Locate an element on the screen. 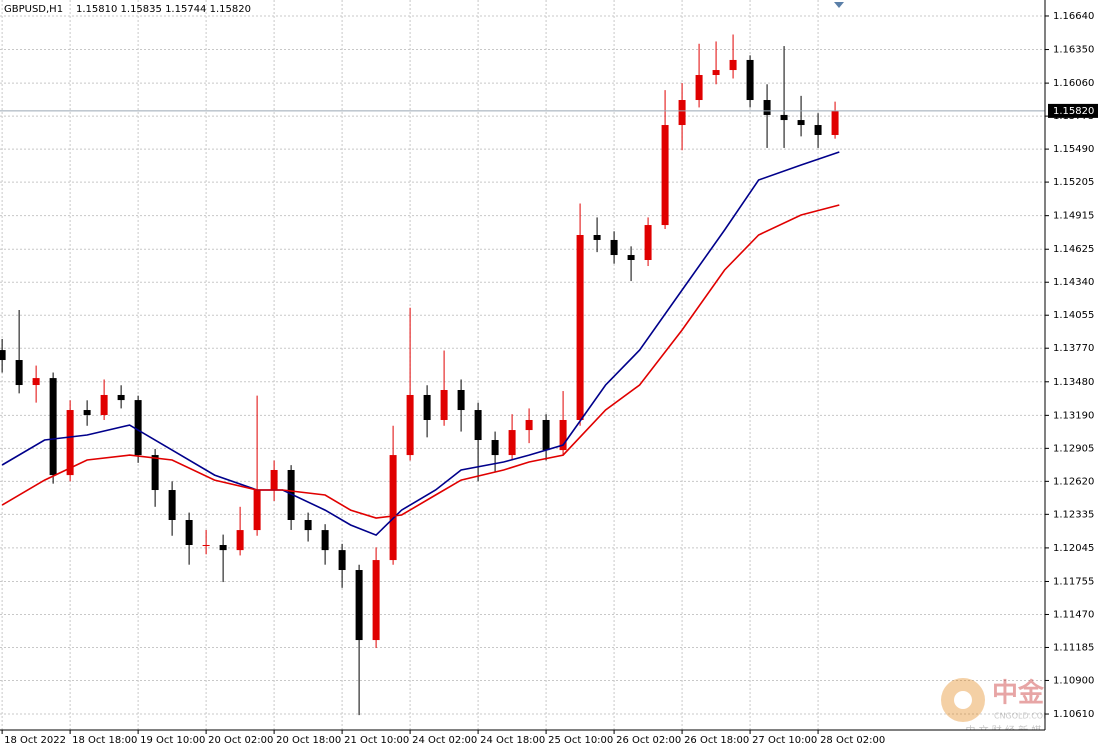  time-axis-panel is located at coordinates (549, 739).